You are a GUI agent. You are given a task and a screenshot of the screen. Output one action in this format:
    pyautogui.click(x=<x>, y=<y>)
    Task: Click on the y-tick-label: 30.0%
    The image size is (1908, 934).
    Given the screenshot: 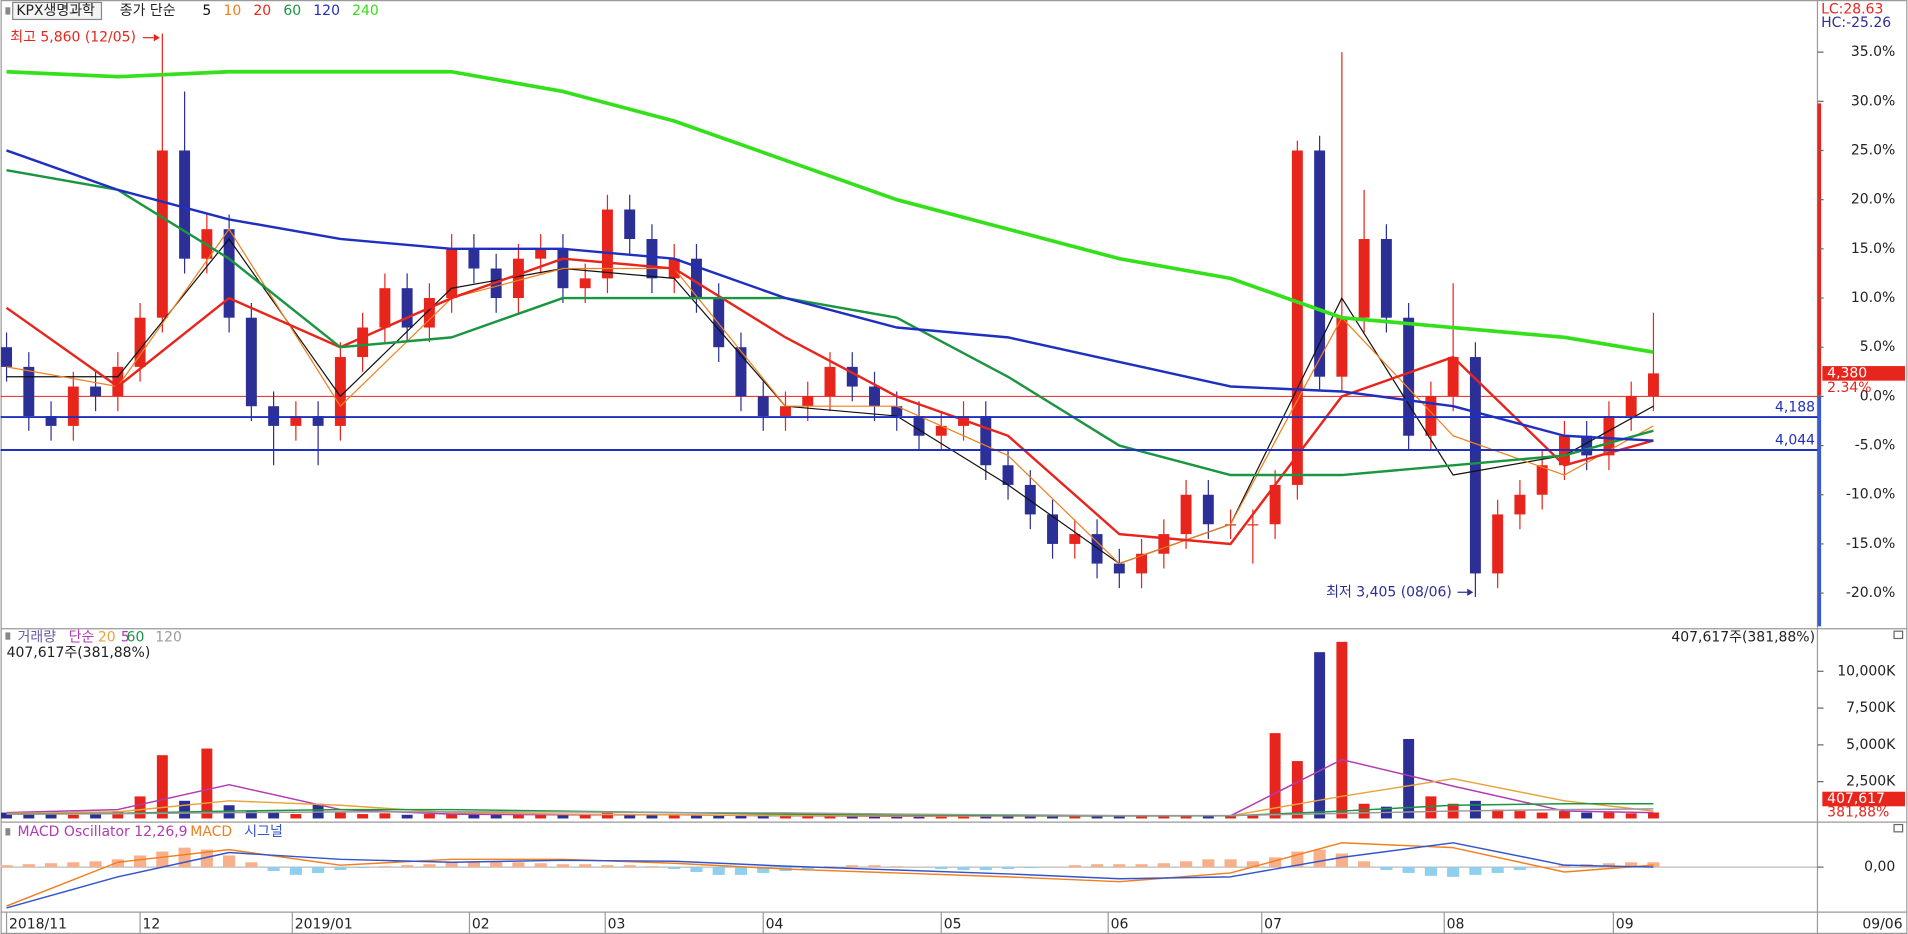 What is the action you would take?
    pyautogui.click(x=1873, y=101)
    